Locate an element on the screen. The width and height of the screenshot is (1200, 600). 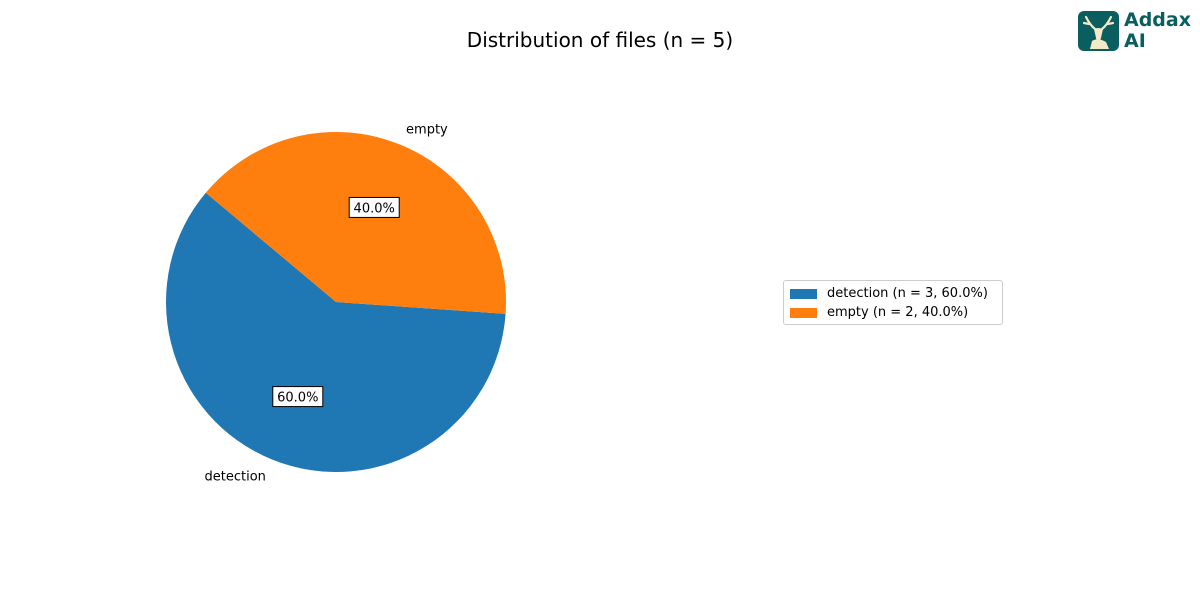
legend-label: detection (n = 3, 60.0%) is located at coordinates (907, 293).